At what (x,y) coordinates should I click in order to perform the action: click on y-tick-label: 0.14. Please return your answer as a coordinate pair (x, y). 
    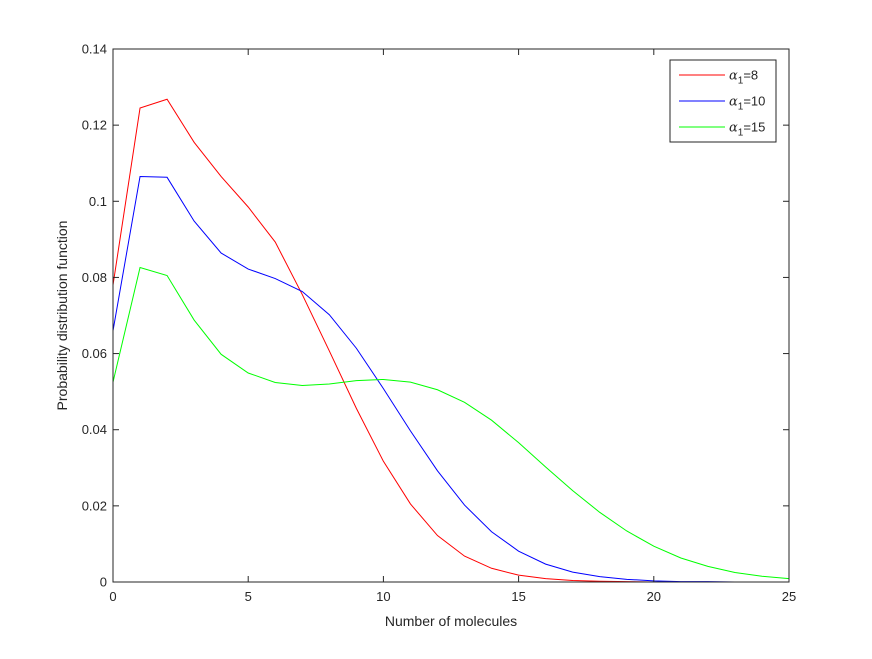
    Looking at the image, I should click on (94, 49).